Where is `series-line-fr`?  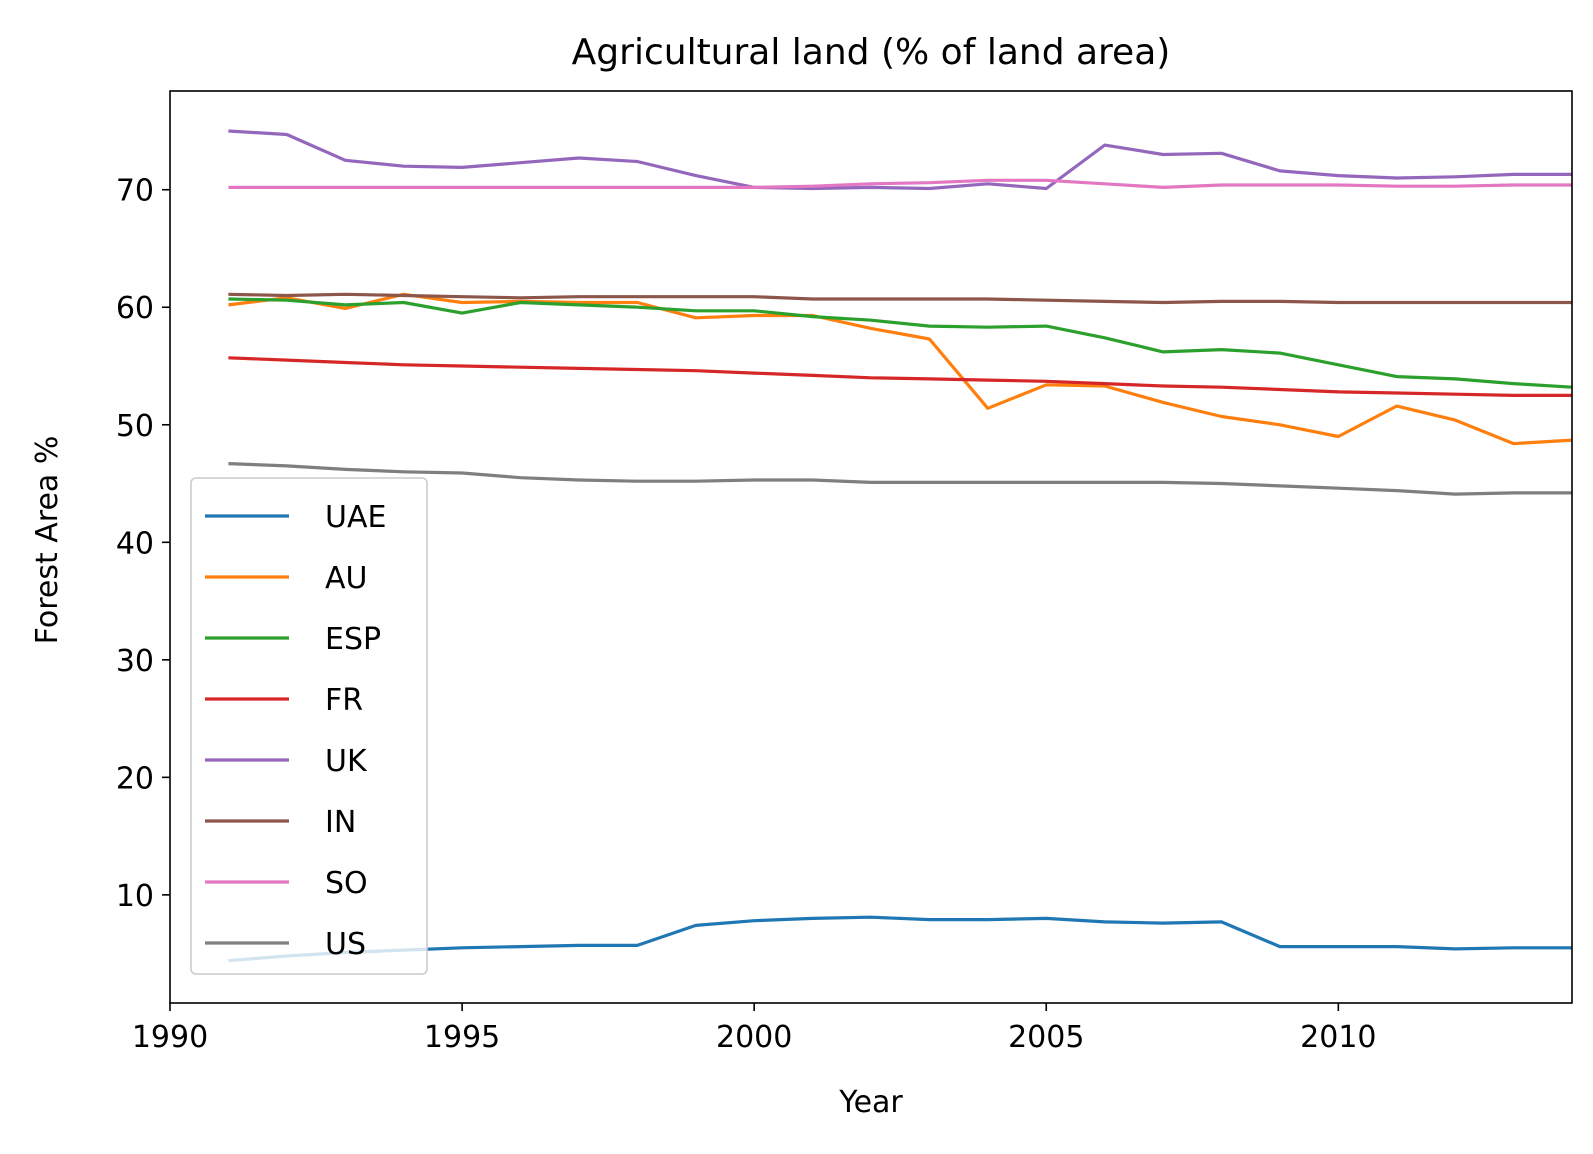
series-line-fr is located at coordinates (900, 376).